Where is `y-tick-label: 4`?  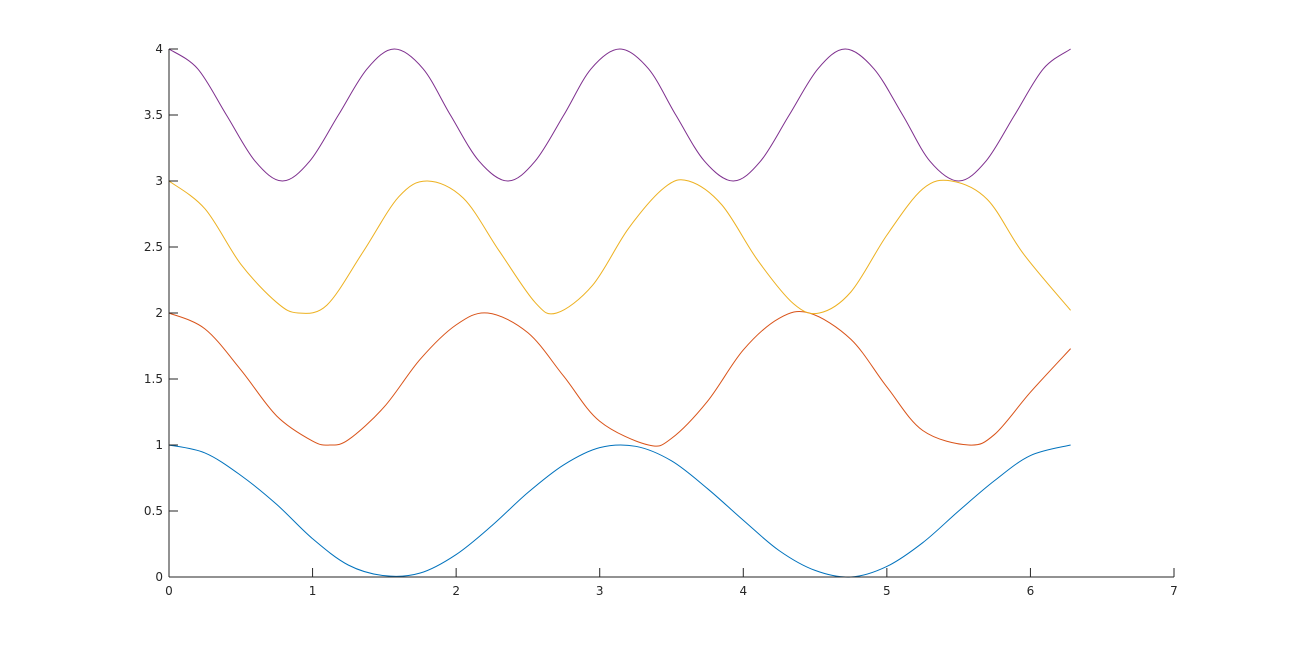
y-tick-label: 4 is located at coordinates (159, 49).